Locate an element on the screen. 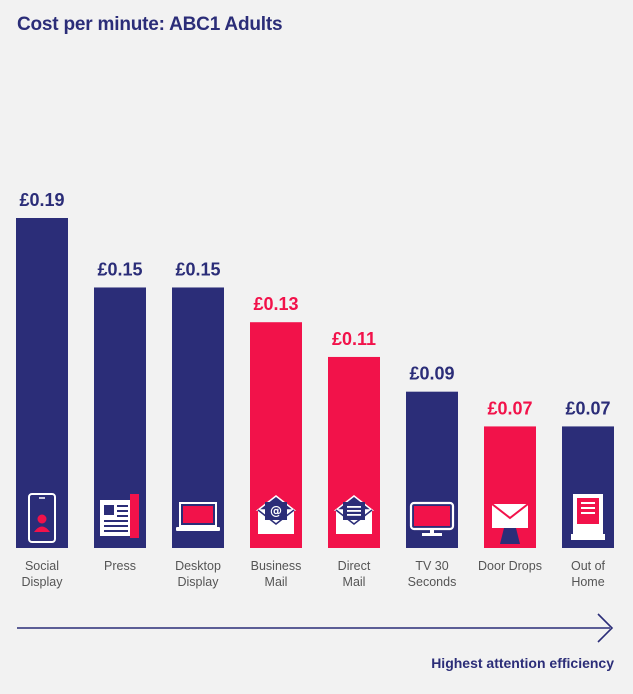 The height and width of the screenshot is (694, 633). laptop-icon is located at coordinates (198, 516).